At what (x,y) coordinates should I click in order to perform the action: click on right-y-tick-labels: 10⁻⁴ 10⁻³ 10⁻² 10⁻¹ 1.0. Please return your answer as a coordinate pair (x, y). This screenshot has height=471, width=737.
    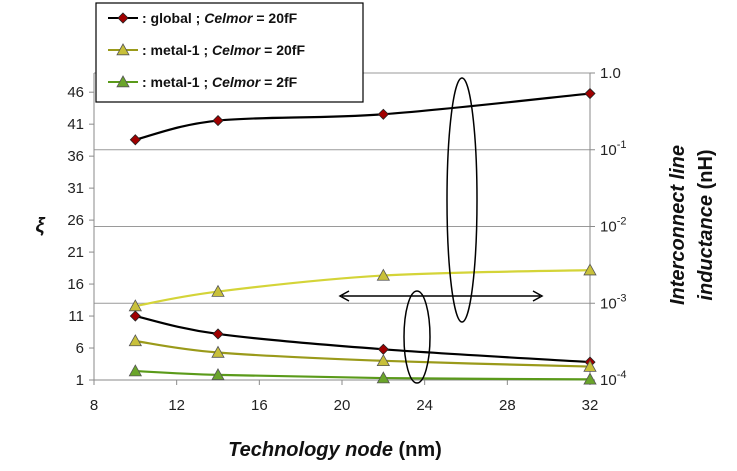
    Looking at the image, I should click on (608, 227).